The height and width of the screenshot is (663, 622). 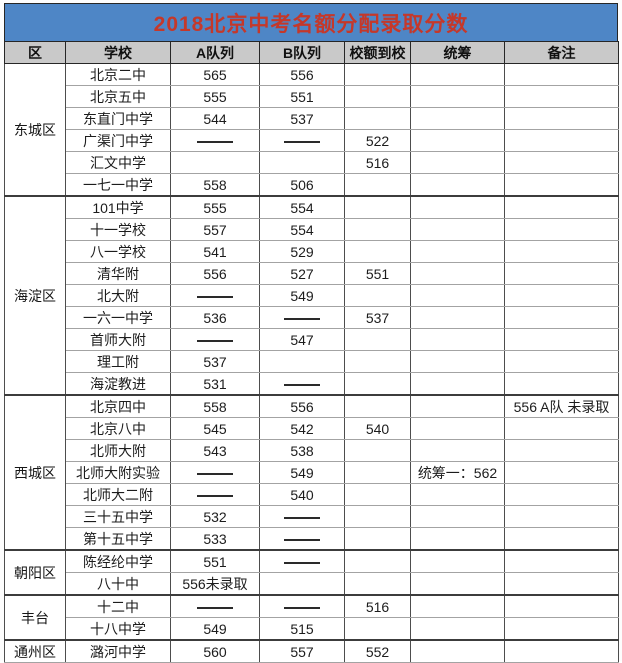 I want to click on table-row: 首师大附 547, so click(x=312, y=339).